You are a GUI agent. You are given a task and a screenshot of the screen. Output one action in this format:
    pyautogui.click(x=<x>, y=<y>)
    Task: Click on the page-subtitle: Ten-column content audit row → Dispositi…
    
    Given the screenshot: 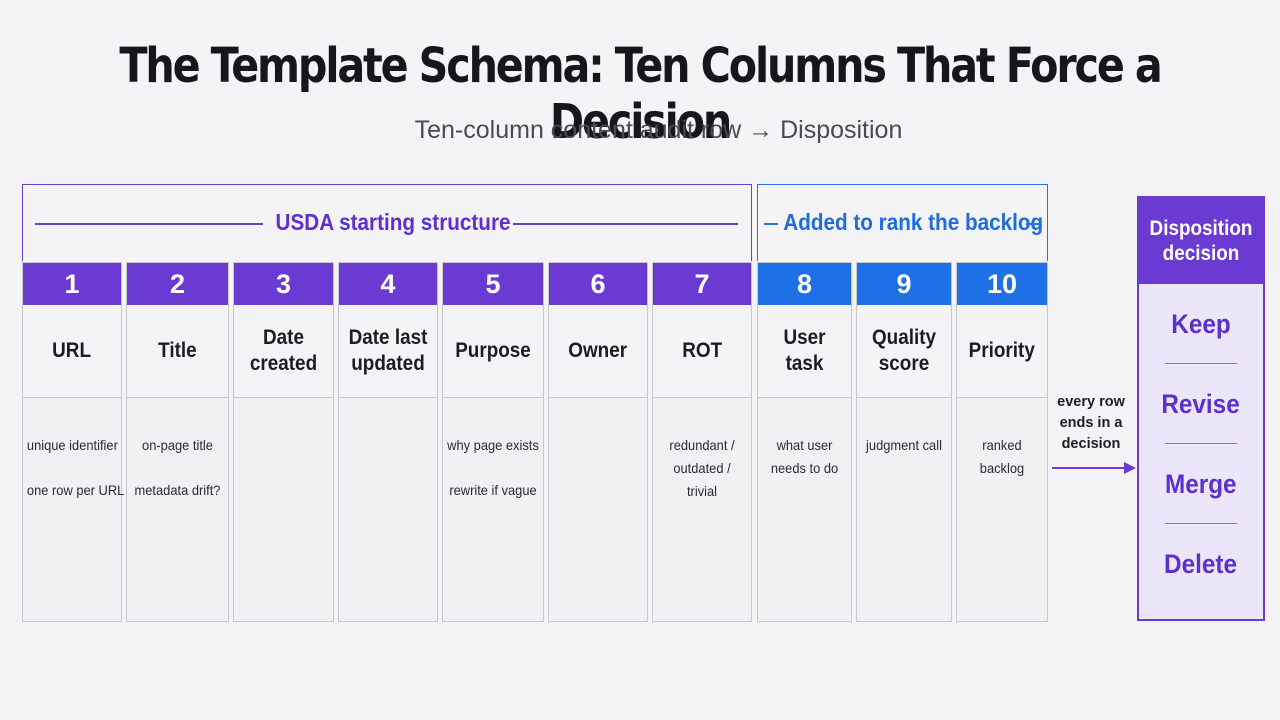 What is the action you would take?
    pyautogui.click(x=658, y=130)
    